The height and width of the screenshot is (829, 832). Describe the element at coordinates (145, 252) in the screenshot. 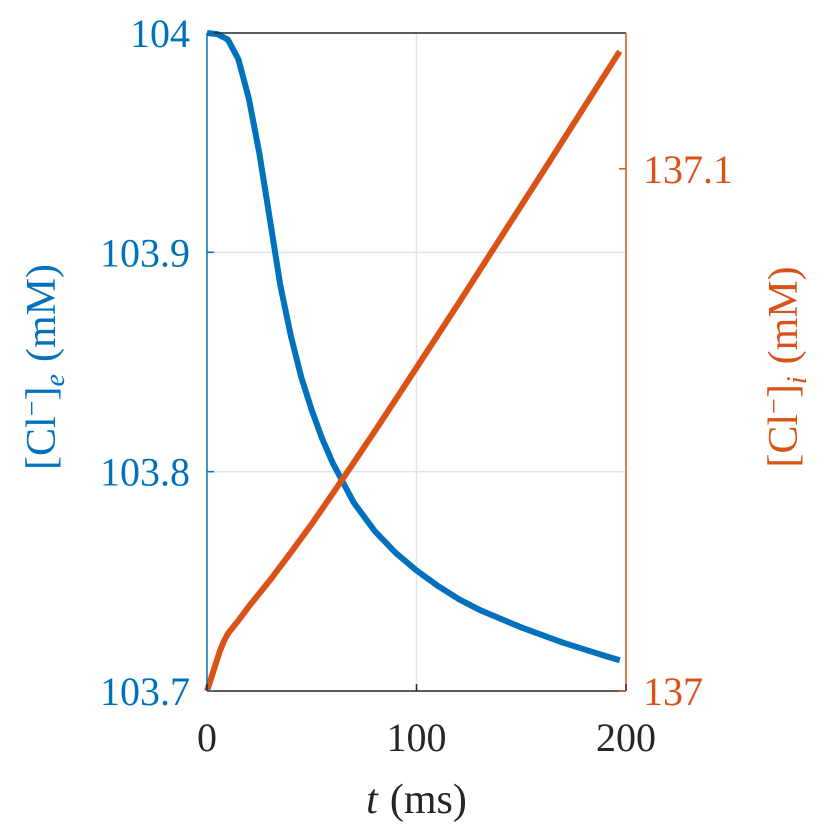

I see `y-left-tick-label: 103.9` at that location.